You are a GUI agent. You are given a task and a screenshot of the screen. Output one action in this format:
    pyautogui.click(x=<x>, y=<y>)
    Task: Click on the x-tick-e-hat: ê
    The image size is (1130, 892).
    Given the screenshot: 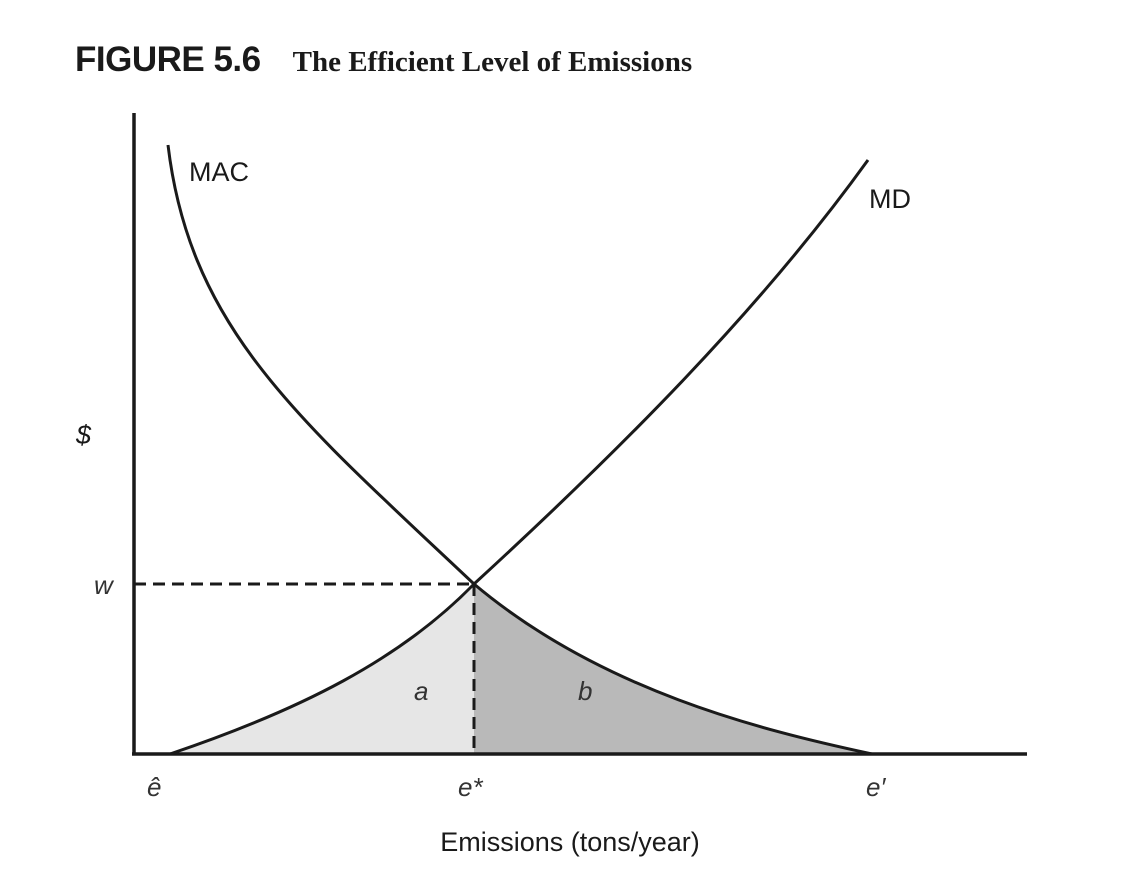 What is the action you would take?
    pyautogui.click(x=154, y=787)
    